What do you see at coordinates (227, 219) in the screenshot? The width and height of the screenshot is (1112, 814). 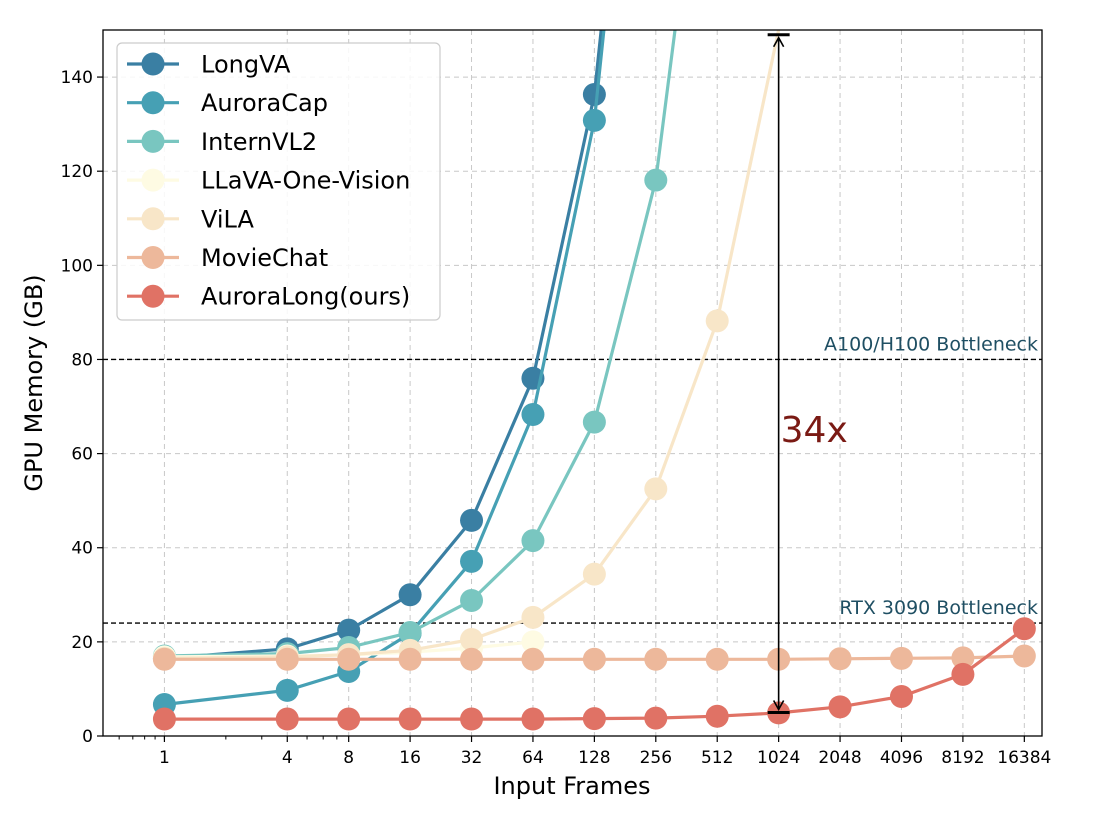 I see `legend-label: ViLA` at bounding box center [227, 219].